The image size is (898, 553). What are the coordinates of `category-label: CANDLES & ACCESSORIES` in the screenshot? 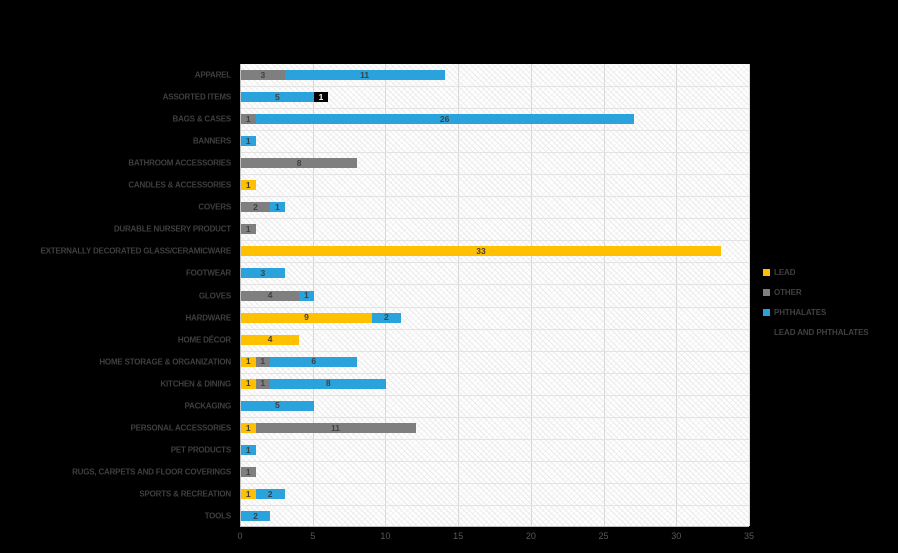 It's located at (179, 185).